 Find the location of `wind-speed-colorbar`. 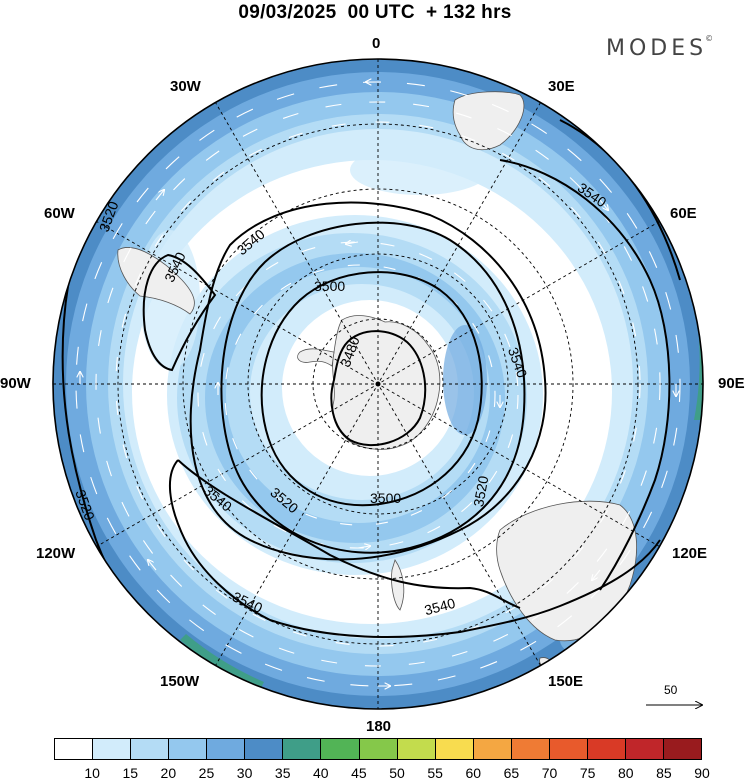

wind-speed-colorbar is located at coordinates (378, 749).